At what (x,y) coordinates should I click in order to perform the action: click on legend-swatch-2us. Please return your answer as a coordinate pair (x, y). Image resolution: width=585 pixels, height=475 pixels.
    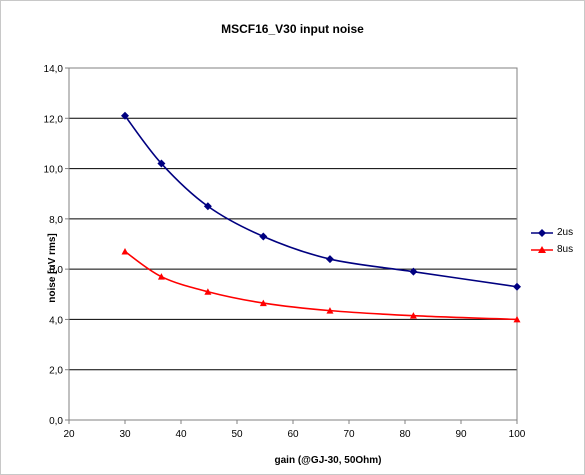
    Looking at the image, I should click on (542, 233).